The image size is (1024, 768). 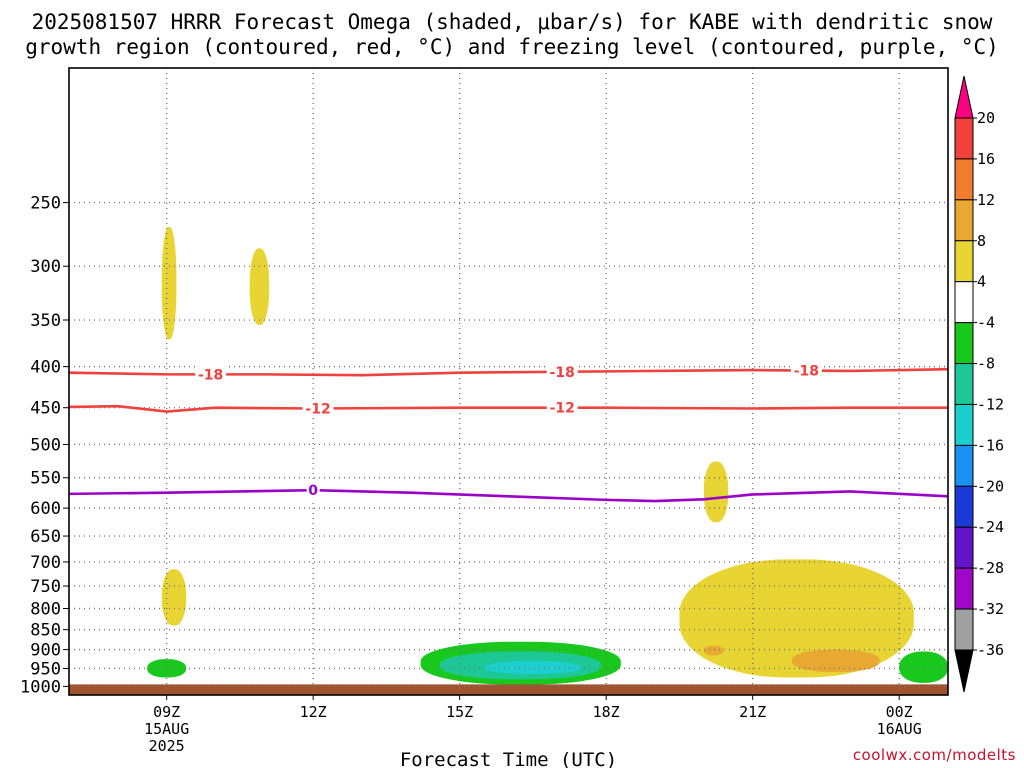 I want to click on y-tick-label: 650, so click(x=45, y=537).